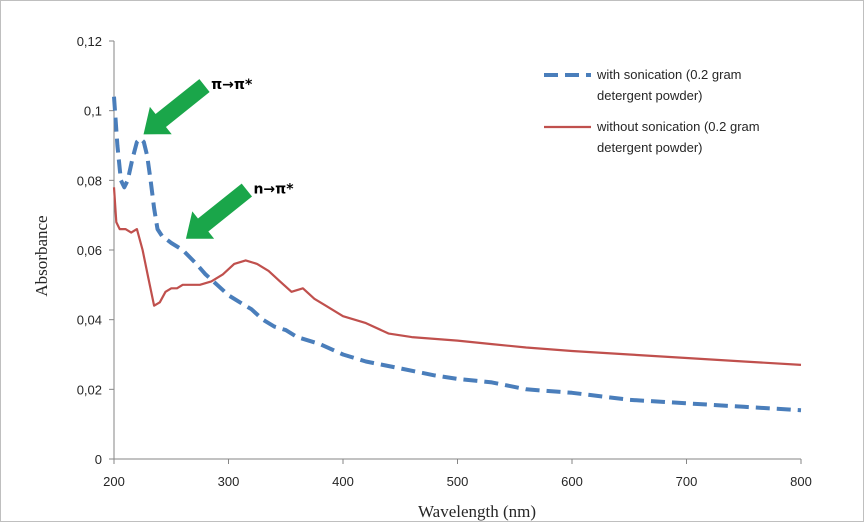 Image resolution: width=864 pixels, height=523 pixels. I want to click on y-tick-label: 0,04, so click(89, 320).